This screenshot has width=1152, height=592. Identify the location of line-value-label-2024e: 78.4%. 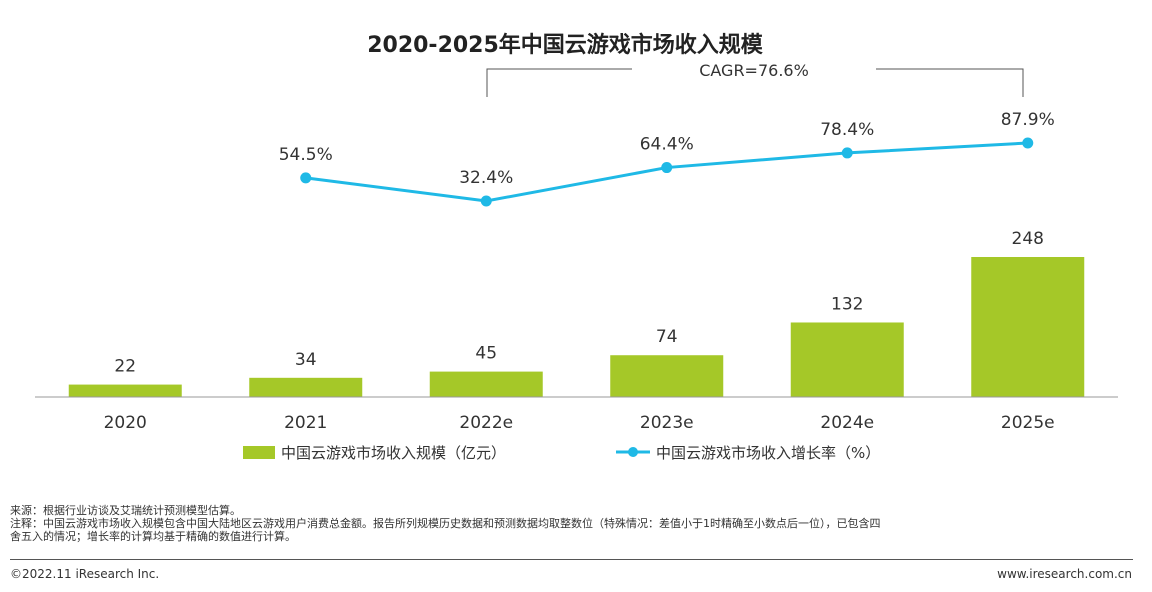
(847, 130).